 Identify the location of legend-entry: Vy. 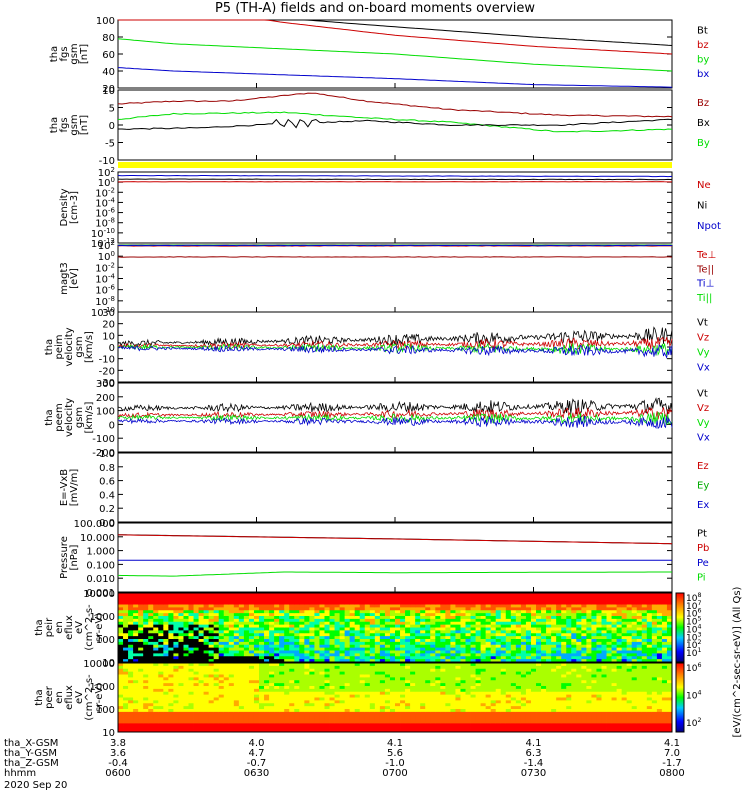
(703, 353).